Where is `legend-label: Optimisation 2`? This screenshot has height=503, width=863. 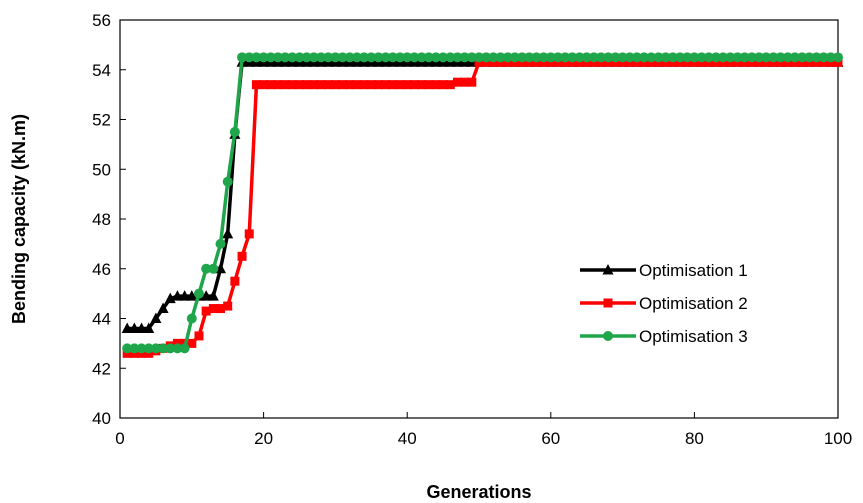 legend-label: Optimisation 2 is located at coordinates (693, 303).